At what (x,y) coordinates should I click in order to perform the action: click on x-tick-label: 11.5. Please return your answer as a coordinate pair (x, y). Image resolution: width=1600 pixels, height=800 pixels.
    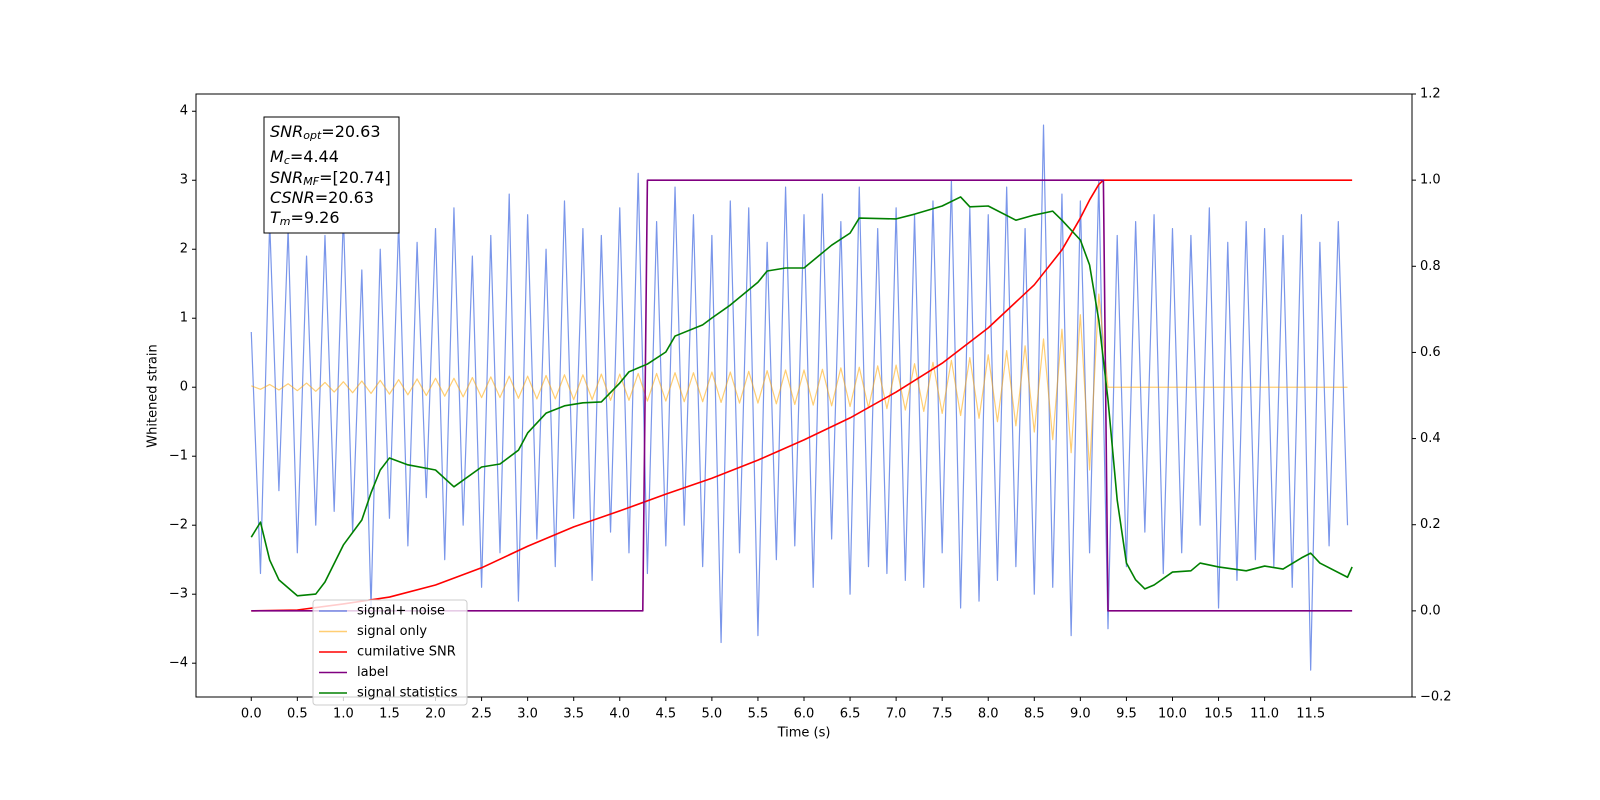
    Looking at the image, I should click on (1310, 714).